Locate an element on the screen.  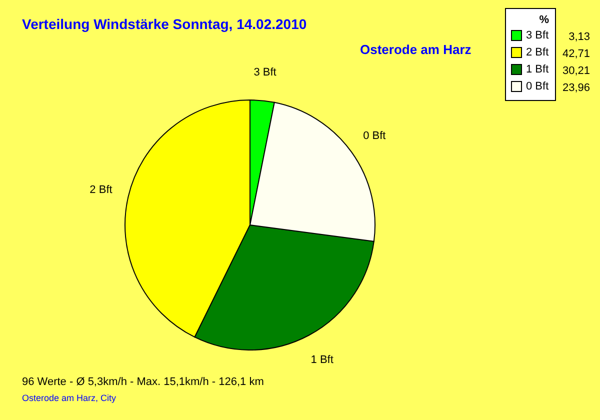
text: 96 Werte - Ø 5,3km/h - Max. 15,1km/h - 126,1 km is located at coordinates (143, 382).